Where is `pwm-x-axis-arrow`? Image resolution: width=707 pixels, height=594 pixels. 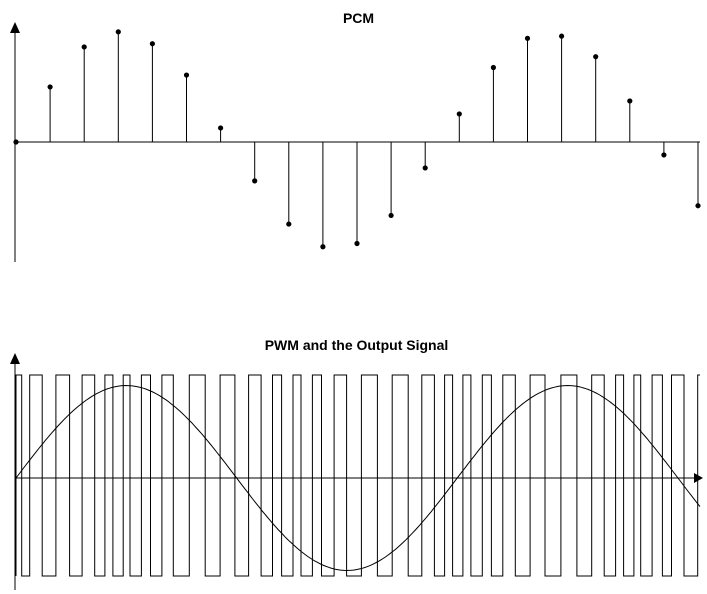
pwm-x-axis-arrow is located at coordinates (698, 478).